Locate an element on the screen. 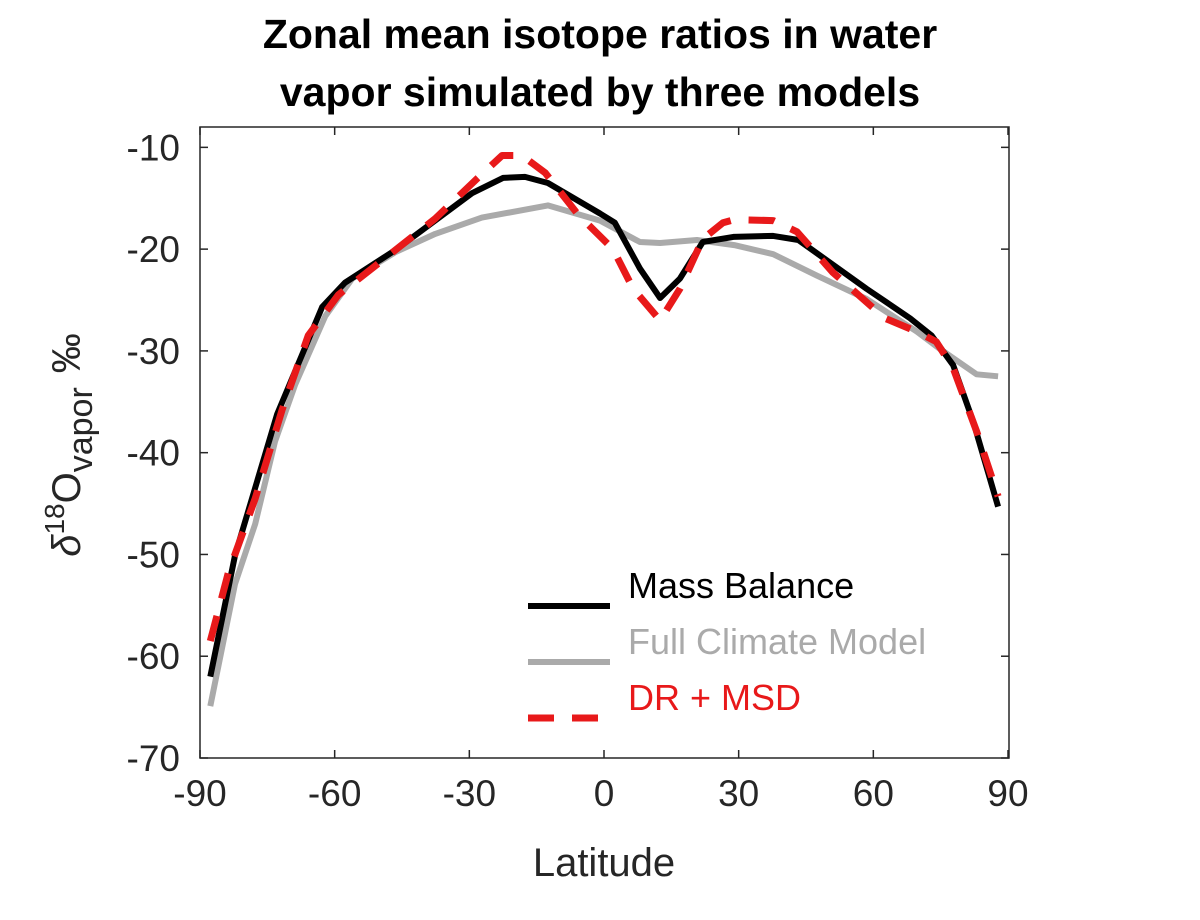 This screenshot has height=920, width=1200. chart-title-line-1: Zonal mean isotope ratios in water is located at coordinates (600, 34).